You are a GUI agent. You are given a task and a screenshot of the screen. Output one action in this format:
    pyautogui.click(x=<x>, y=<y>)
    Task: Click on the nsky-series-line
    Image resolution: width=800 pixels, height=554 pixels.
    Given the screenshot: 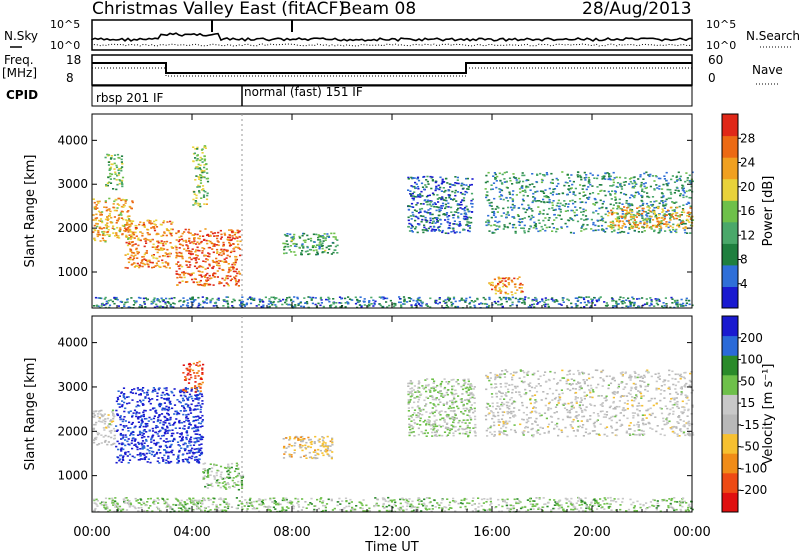 What is the action you would take?
    pyautogui.click(x=392, y=37)
    